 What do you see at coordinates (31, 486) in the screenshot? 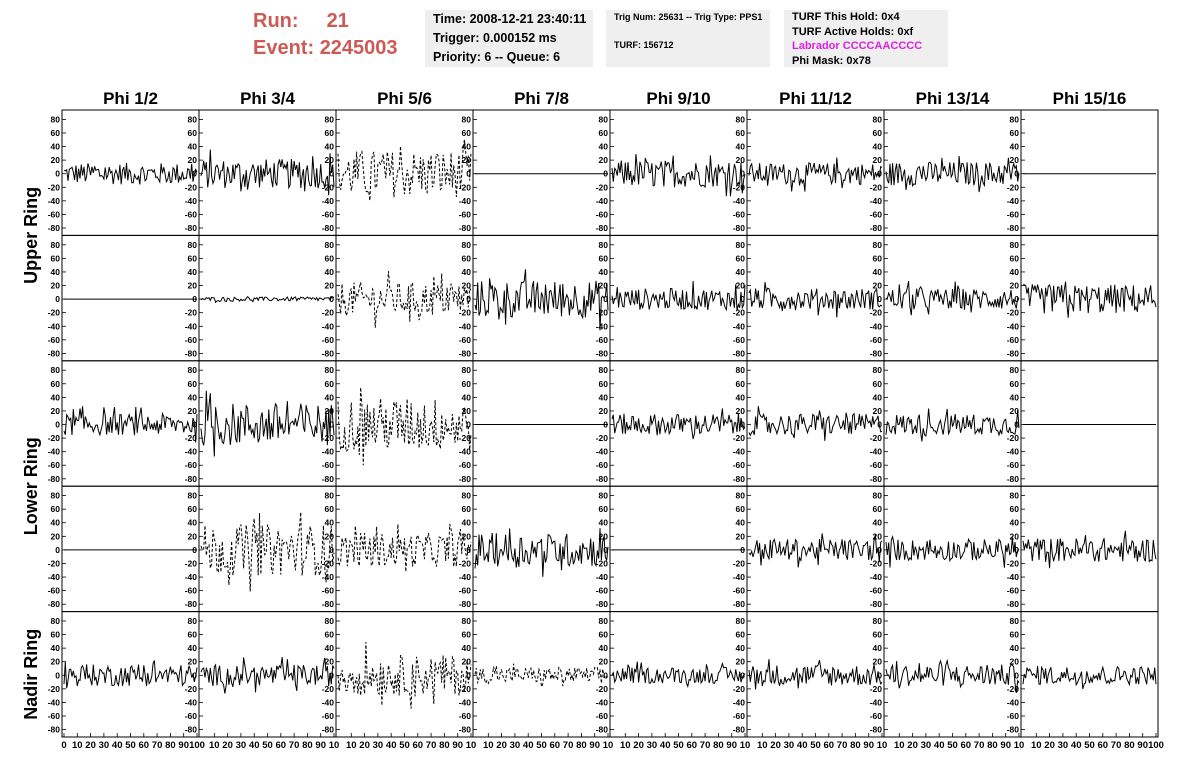
I see `ring-label: Lower Ring` at bounding box center [31, 486].